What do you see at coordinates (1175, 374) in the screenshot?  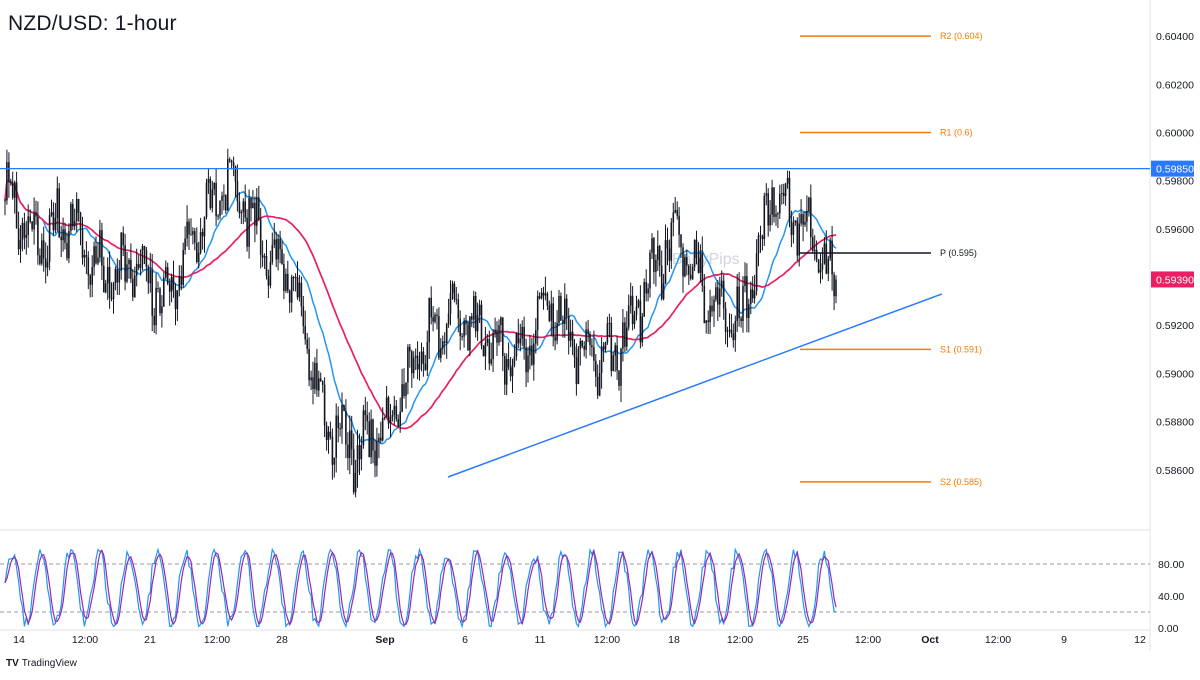 I see `price-tick-label: 0.59000` at bounding box center [1175, 374].